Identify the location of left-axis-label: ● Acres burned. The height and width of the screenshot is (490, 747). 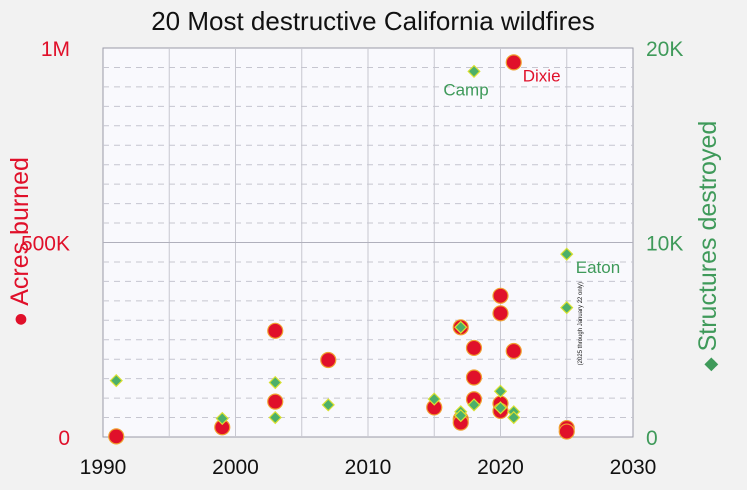
(20, 242).